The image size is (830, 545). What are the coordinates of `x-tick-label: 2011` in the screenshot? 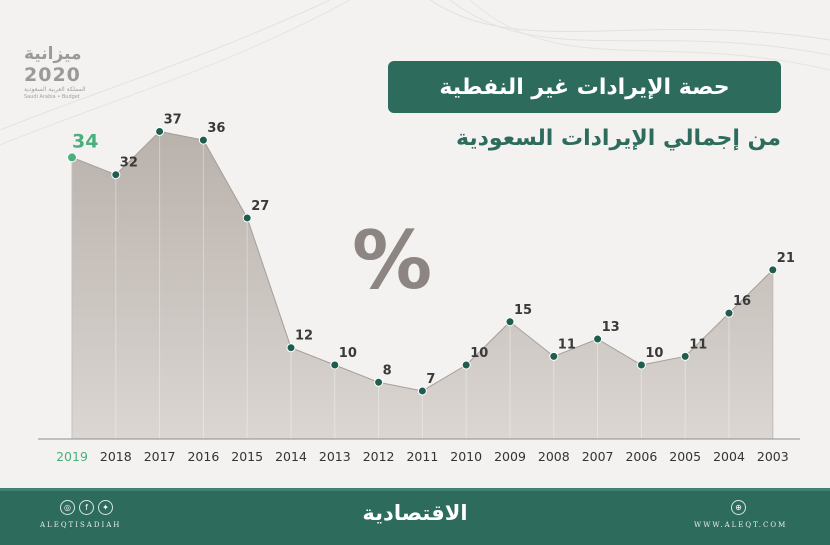 It's located at (422, 456).